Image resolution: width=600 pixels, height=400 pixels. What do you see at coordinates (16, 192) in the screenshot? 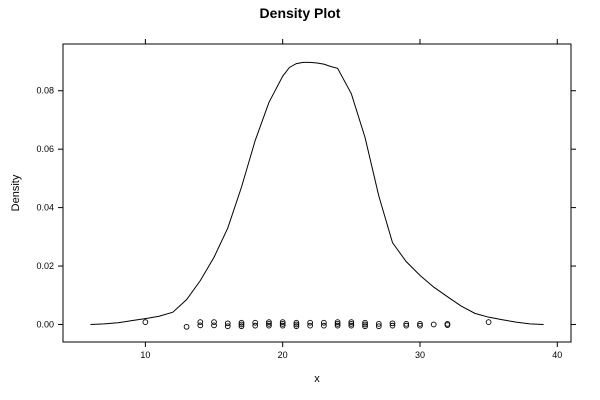
I see `y-axis-label: Density` at bounding box center [16, 192].